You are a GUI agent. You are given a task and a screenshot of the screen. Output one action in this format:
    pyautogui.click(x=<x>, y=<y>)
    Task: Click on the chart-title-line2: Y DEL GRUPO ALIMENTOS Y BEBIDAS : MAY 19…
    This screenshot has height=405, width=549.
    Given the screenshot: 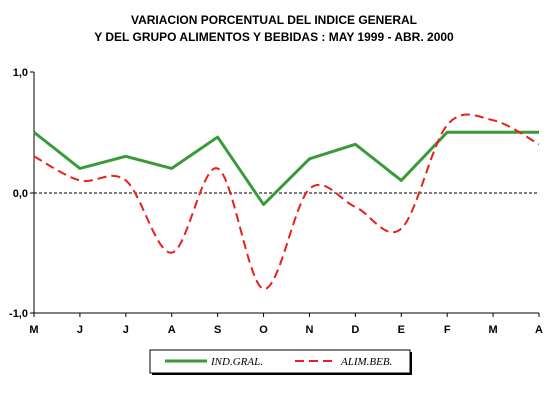 What is the action you would take?
    pyautogui.click(x=274, y=37)
    